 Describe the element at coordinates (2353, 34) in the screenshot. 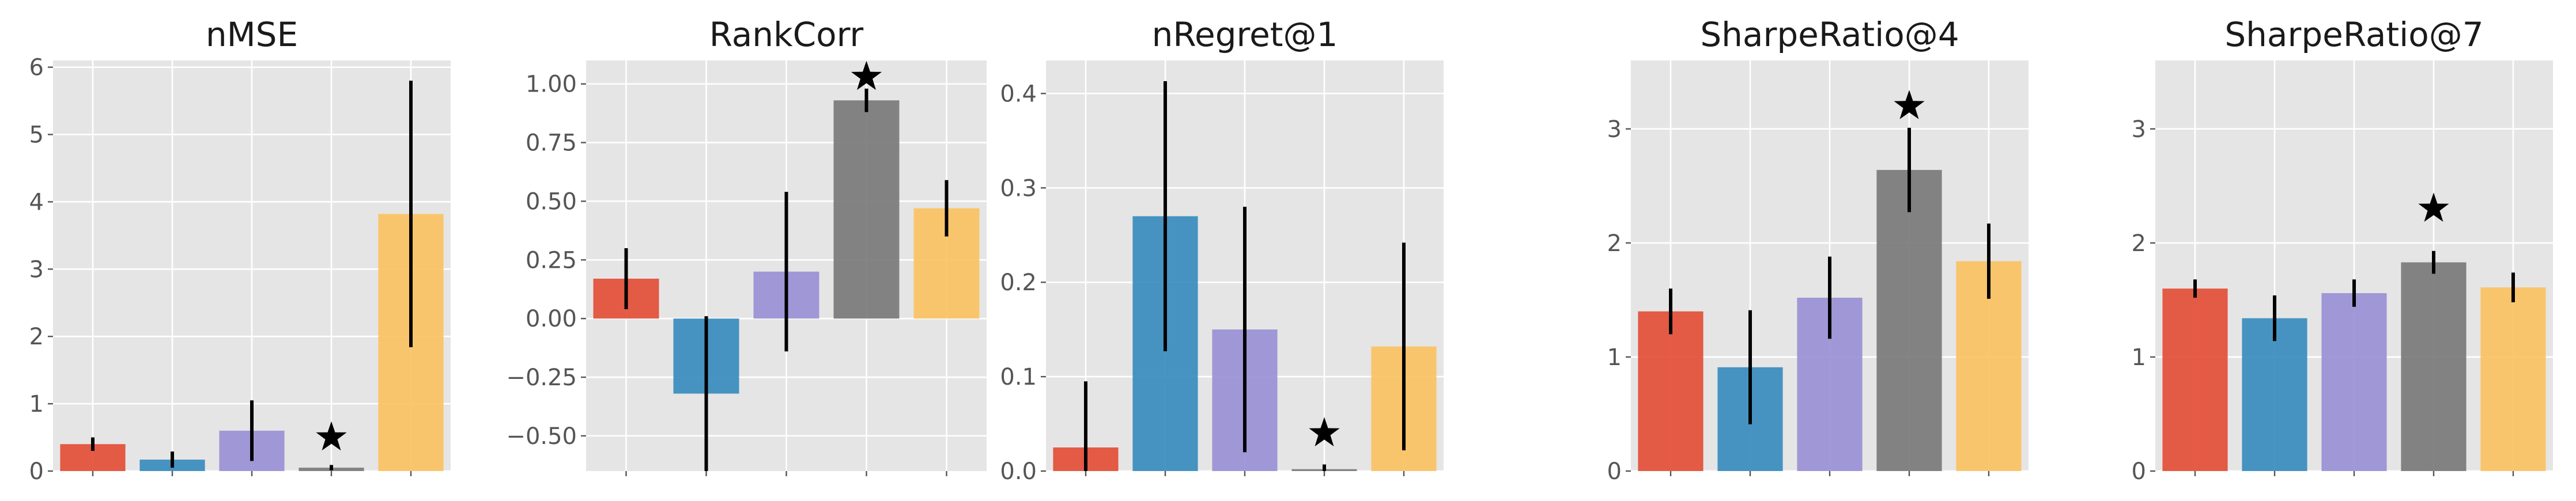

I see `subplot-title: SharpeRatio@7` at that location.